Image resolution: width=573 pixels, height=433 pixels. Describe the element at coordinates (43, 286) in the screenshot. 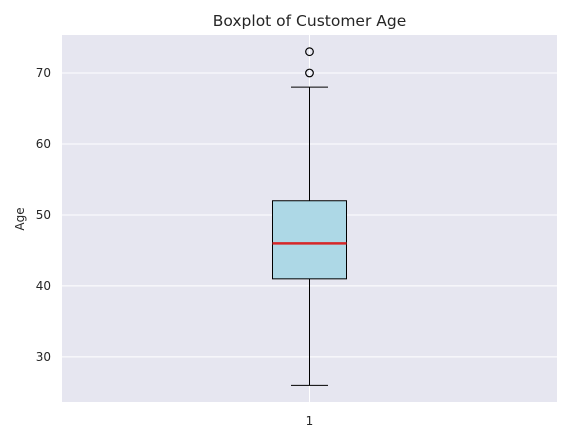

I see `y-tick-label: 40` at that location.